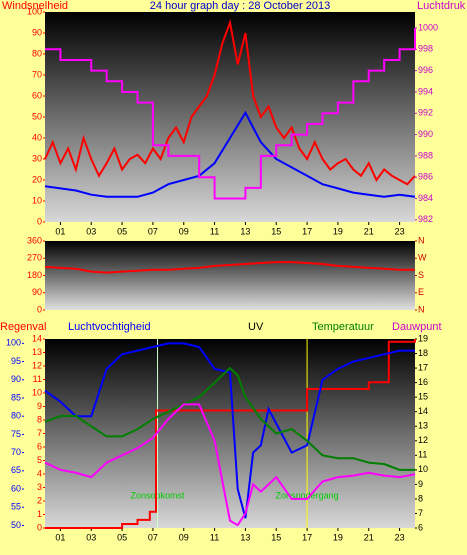 Image resolution: width=467 pixels, height=555 pixels. I want to click on tick-label: 360, so click(34, 240).